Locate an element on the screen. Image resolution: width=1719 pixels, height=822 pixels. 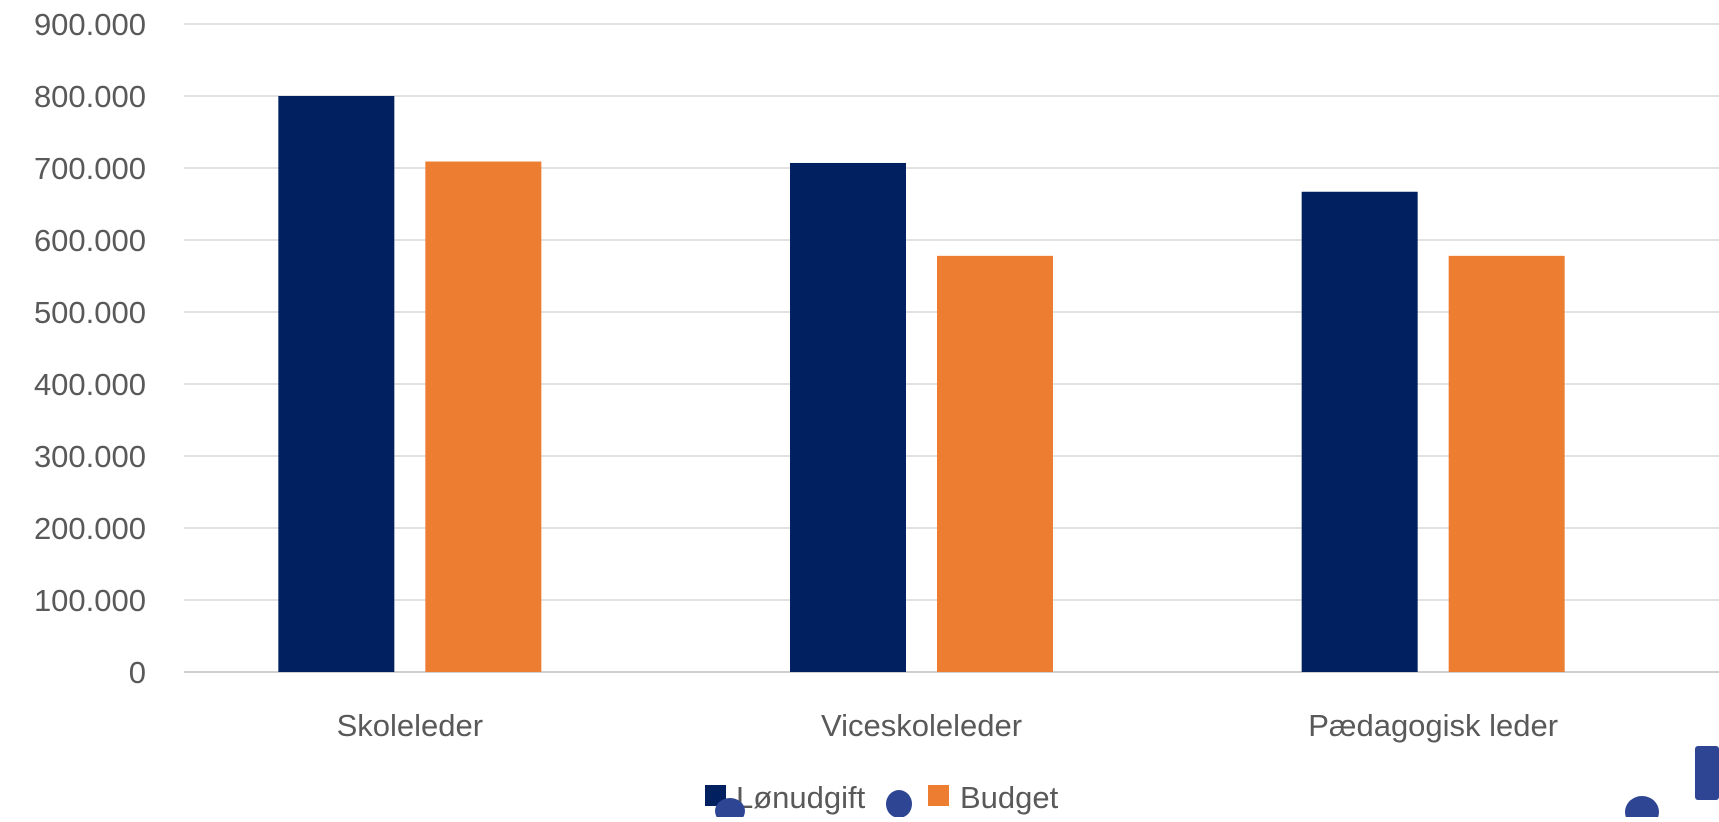
x-category-label: Skoleleder is located at coordinates (410, 725).